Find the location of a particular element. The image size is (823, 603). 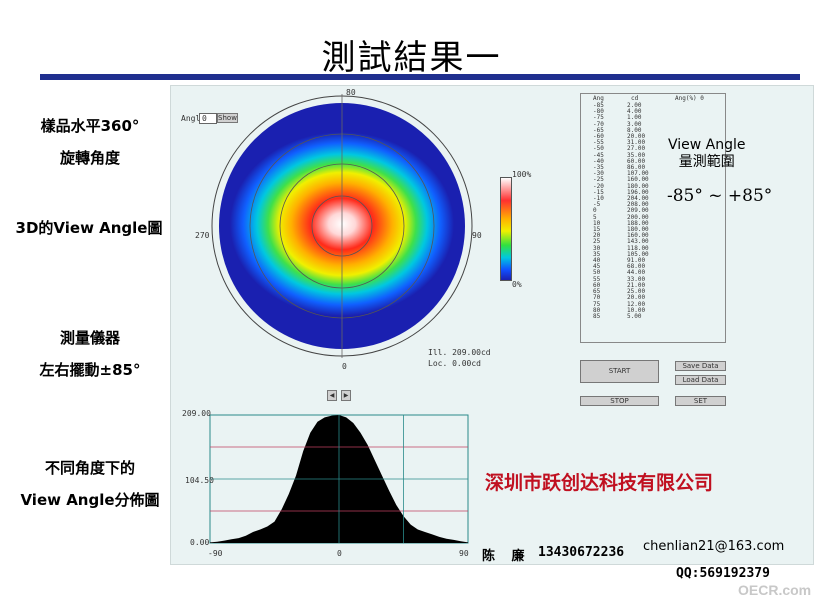

label-rotation-line2: 旋轉角度 is located at coordinates (89, 158).